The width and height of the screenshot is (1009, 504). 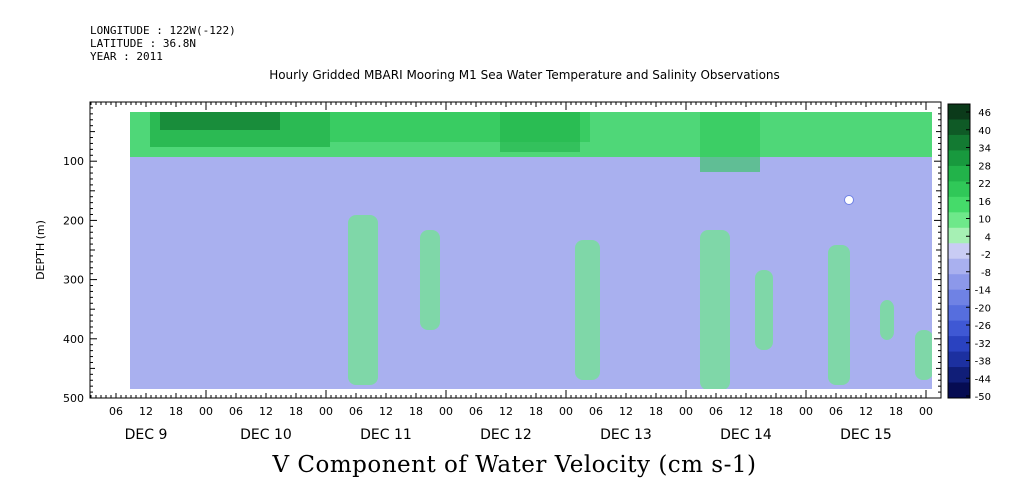 What do you see at coordinates (984, 166) in the screenshot?
I see `colorbar-label: 28` at bounding box center [984, 166].